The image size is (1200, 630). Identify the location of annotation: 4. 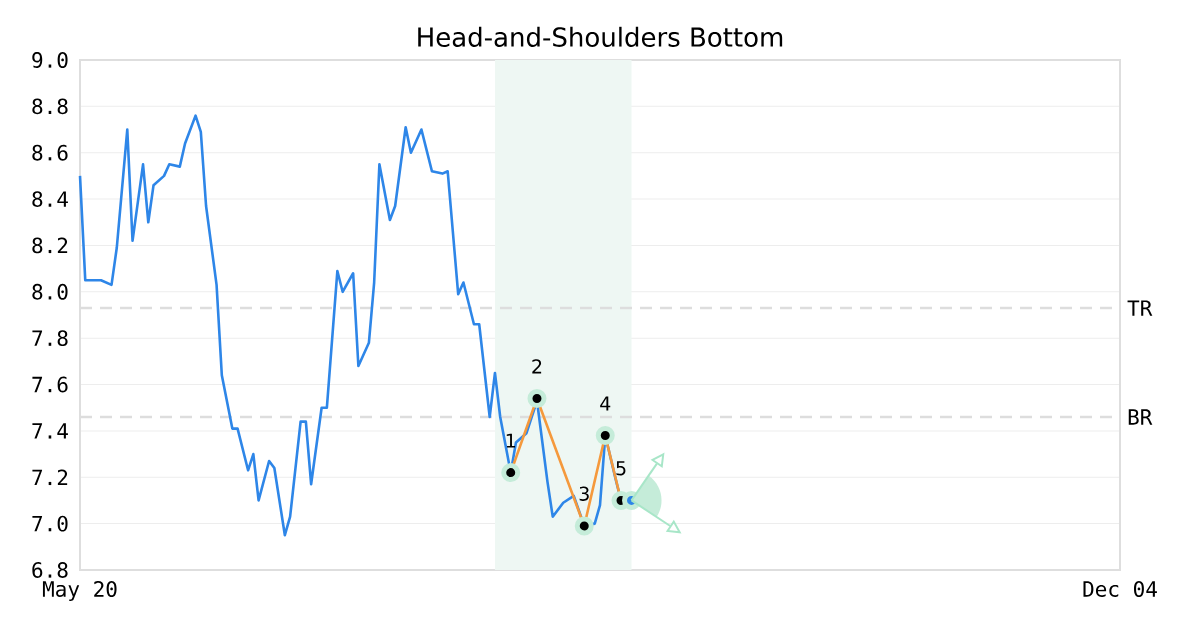
(605, 403).